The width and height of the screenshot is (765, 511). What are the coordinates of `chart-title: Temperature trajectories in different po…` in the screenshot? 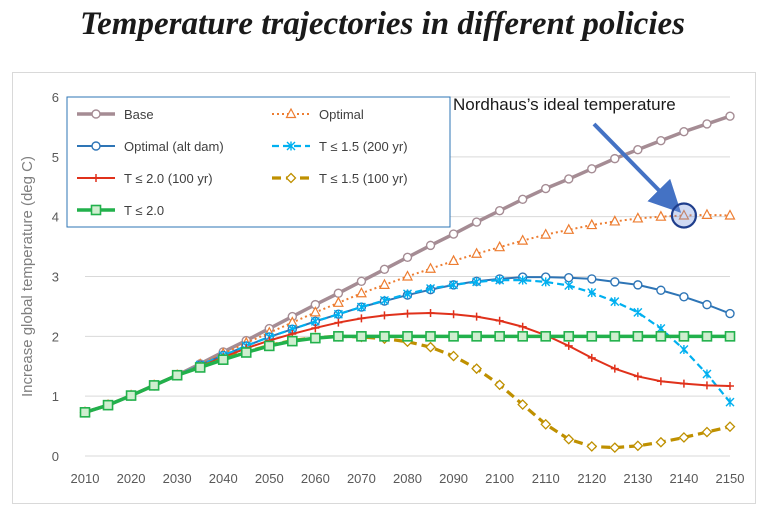 It's located at (382, 24).